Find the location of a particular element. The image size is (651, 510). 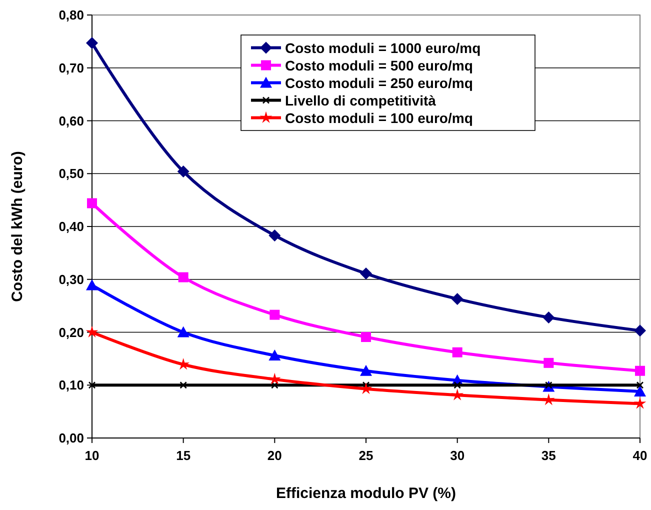

legend-label: Costo moduli = 500 euro/mq is located at coordinates (379, 65).